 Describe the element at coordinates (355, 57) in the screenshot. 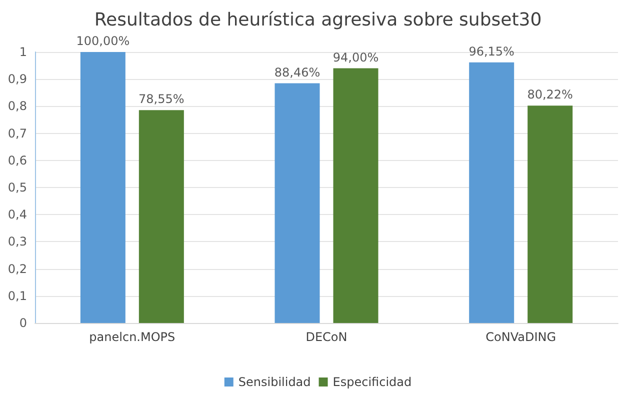

I see `data-label: 94,00%` at that location.